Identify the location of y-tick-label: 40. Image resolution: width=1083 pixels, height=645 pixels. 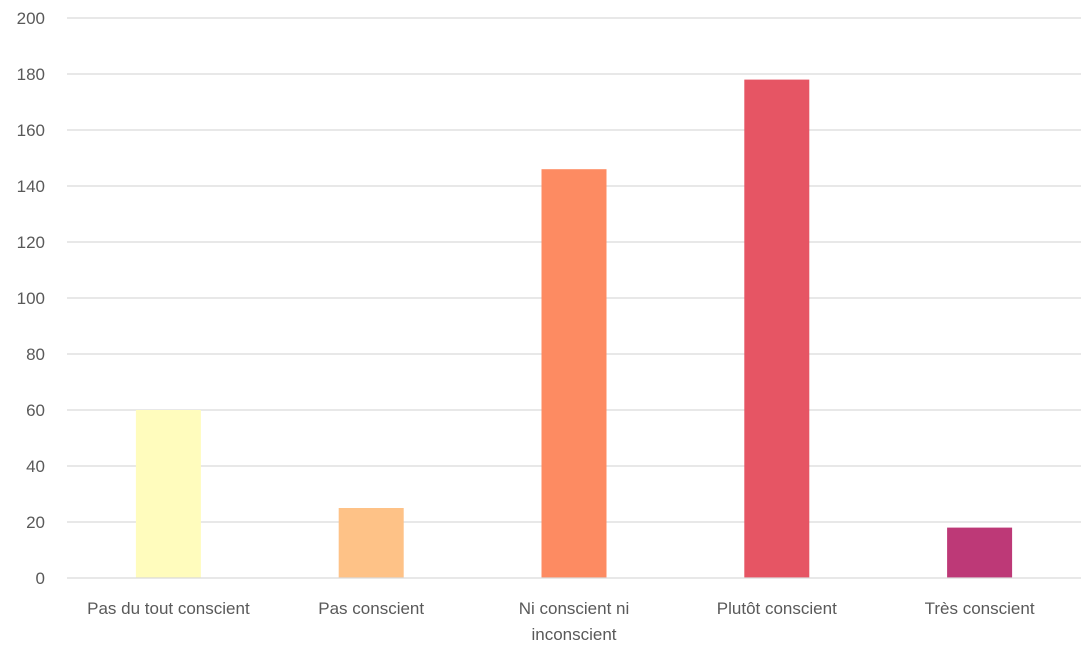
(35, 466).